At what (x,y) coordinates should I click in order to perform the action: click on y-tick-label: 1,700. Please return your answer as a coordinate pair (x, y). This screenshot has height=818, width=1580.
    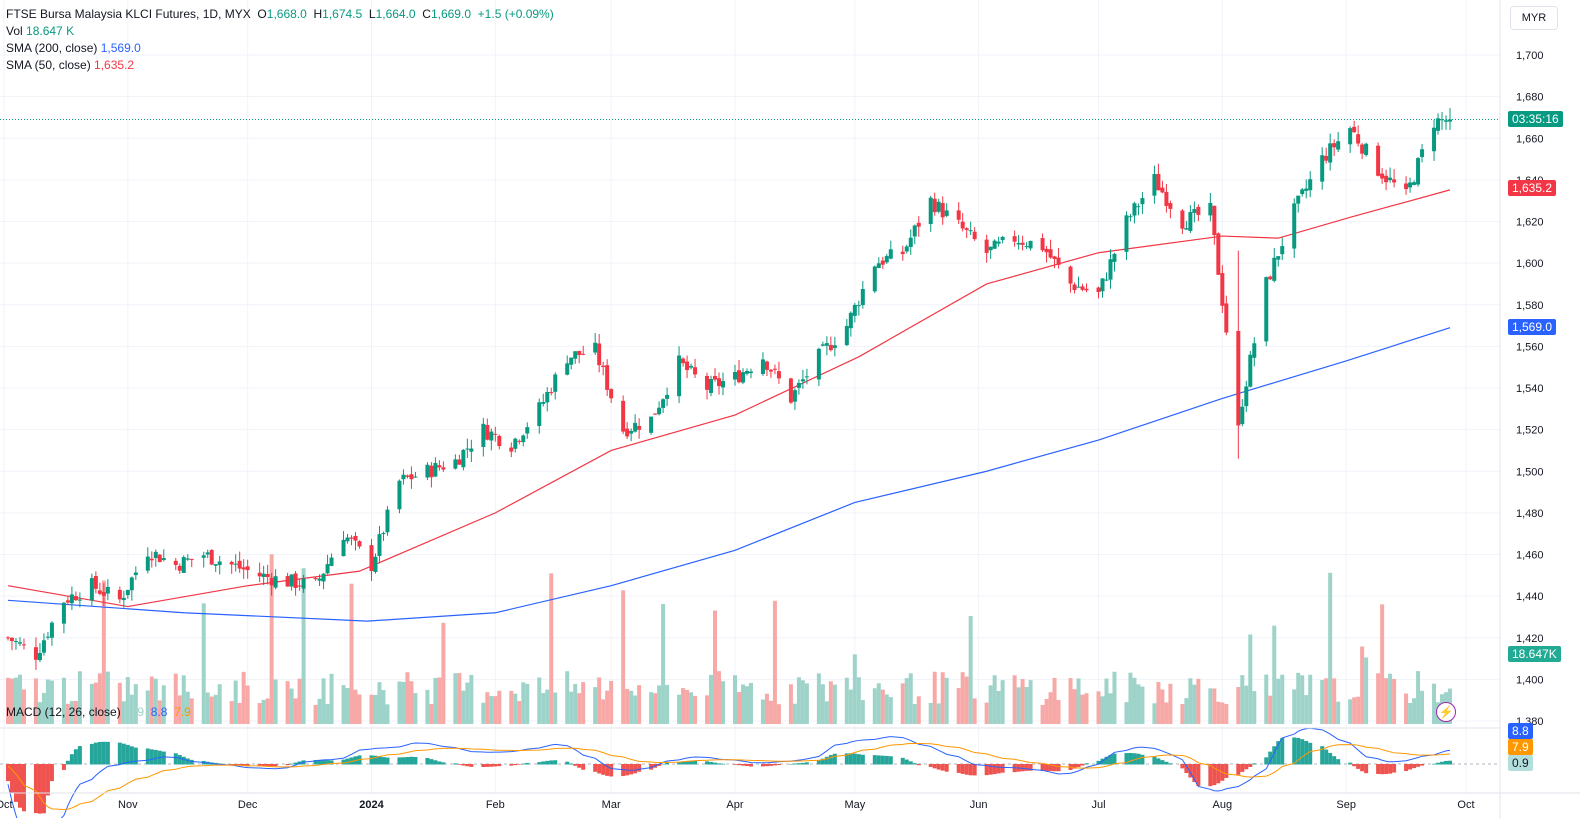
    Looking at the image, I should click on (1530, 56).